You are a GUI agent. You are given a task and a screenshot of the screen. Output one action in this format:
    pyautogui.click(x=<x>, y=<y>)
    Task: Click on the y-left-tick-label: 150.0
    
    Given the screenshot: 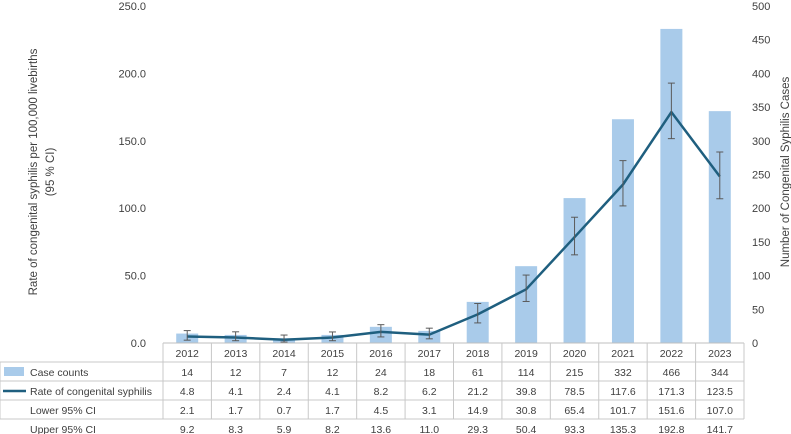 What is the action you would take?
    pyautogui.click(x=132, y=142)
    